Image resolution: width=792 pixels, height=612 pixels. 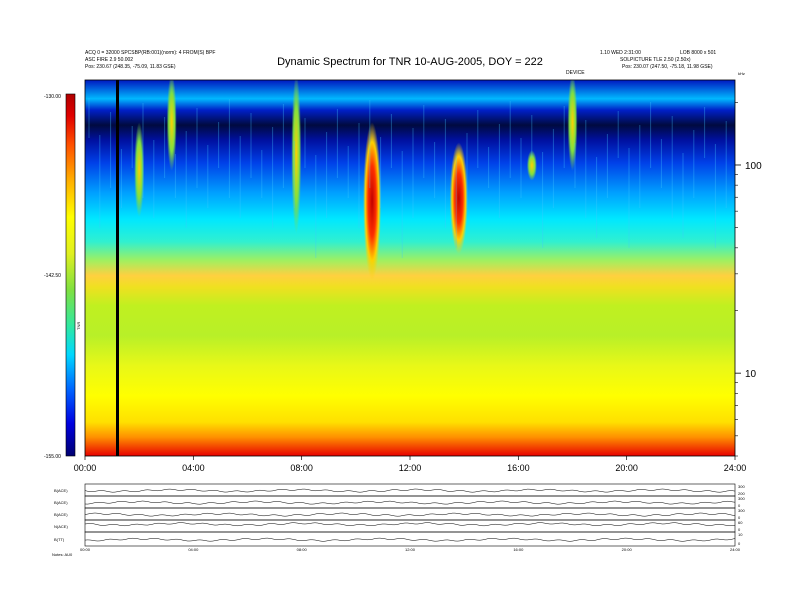 What do you see at coordinates (59, 539) in the screenshot?
I see `panel-label-4: B(TT)` at bounding box center [59, 539].